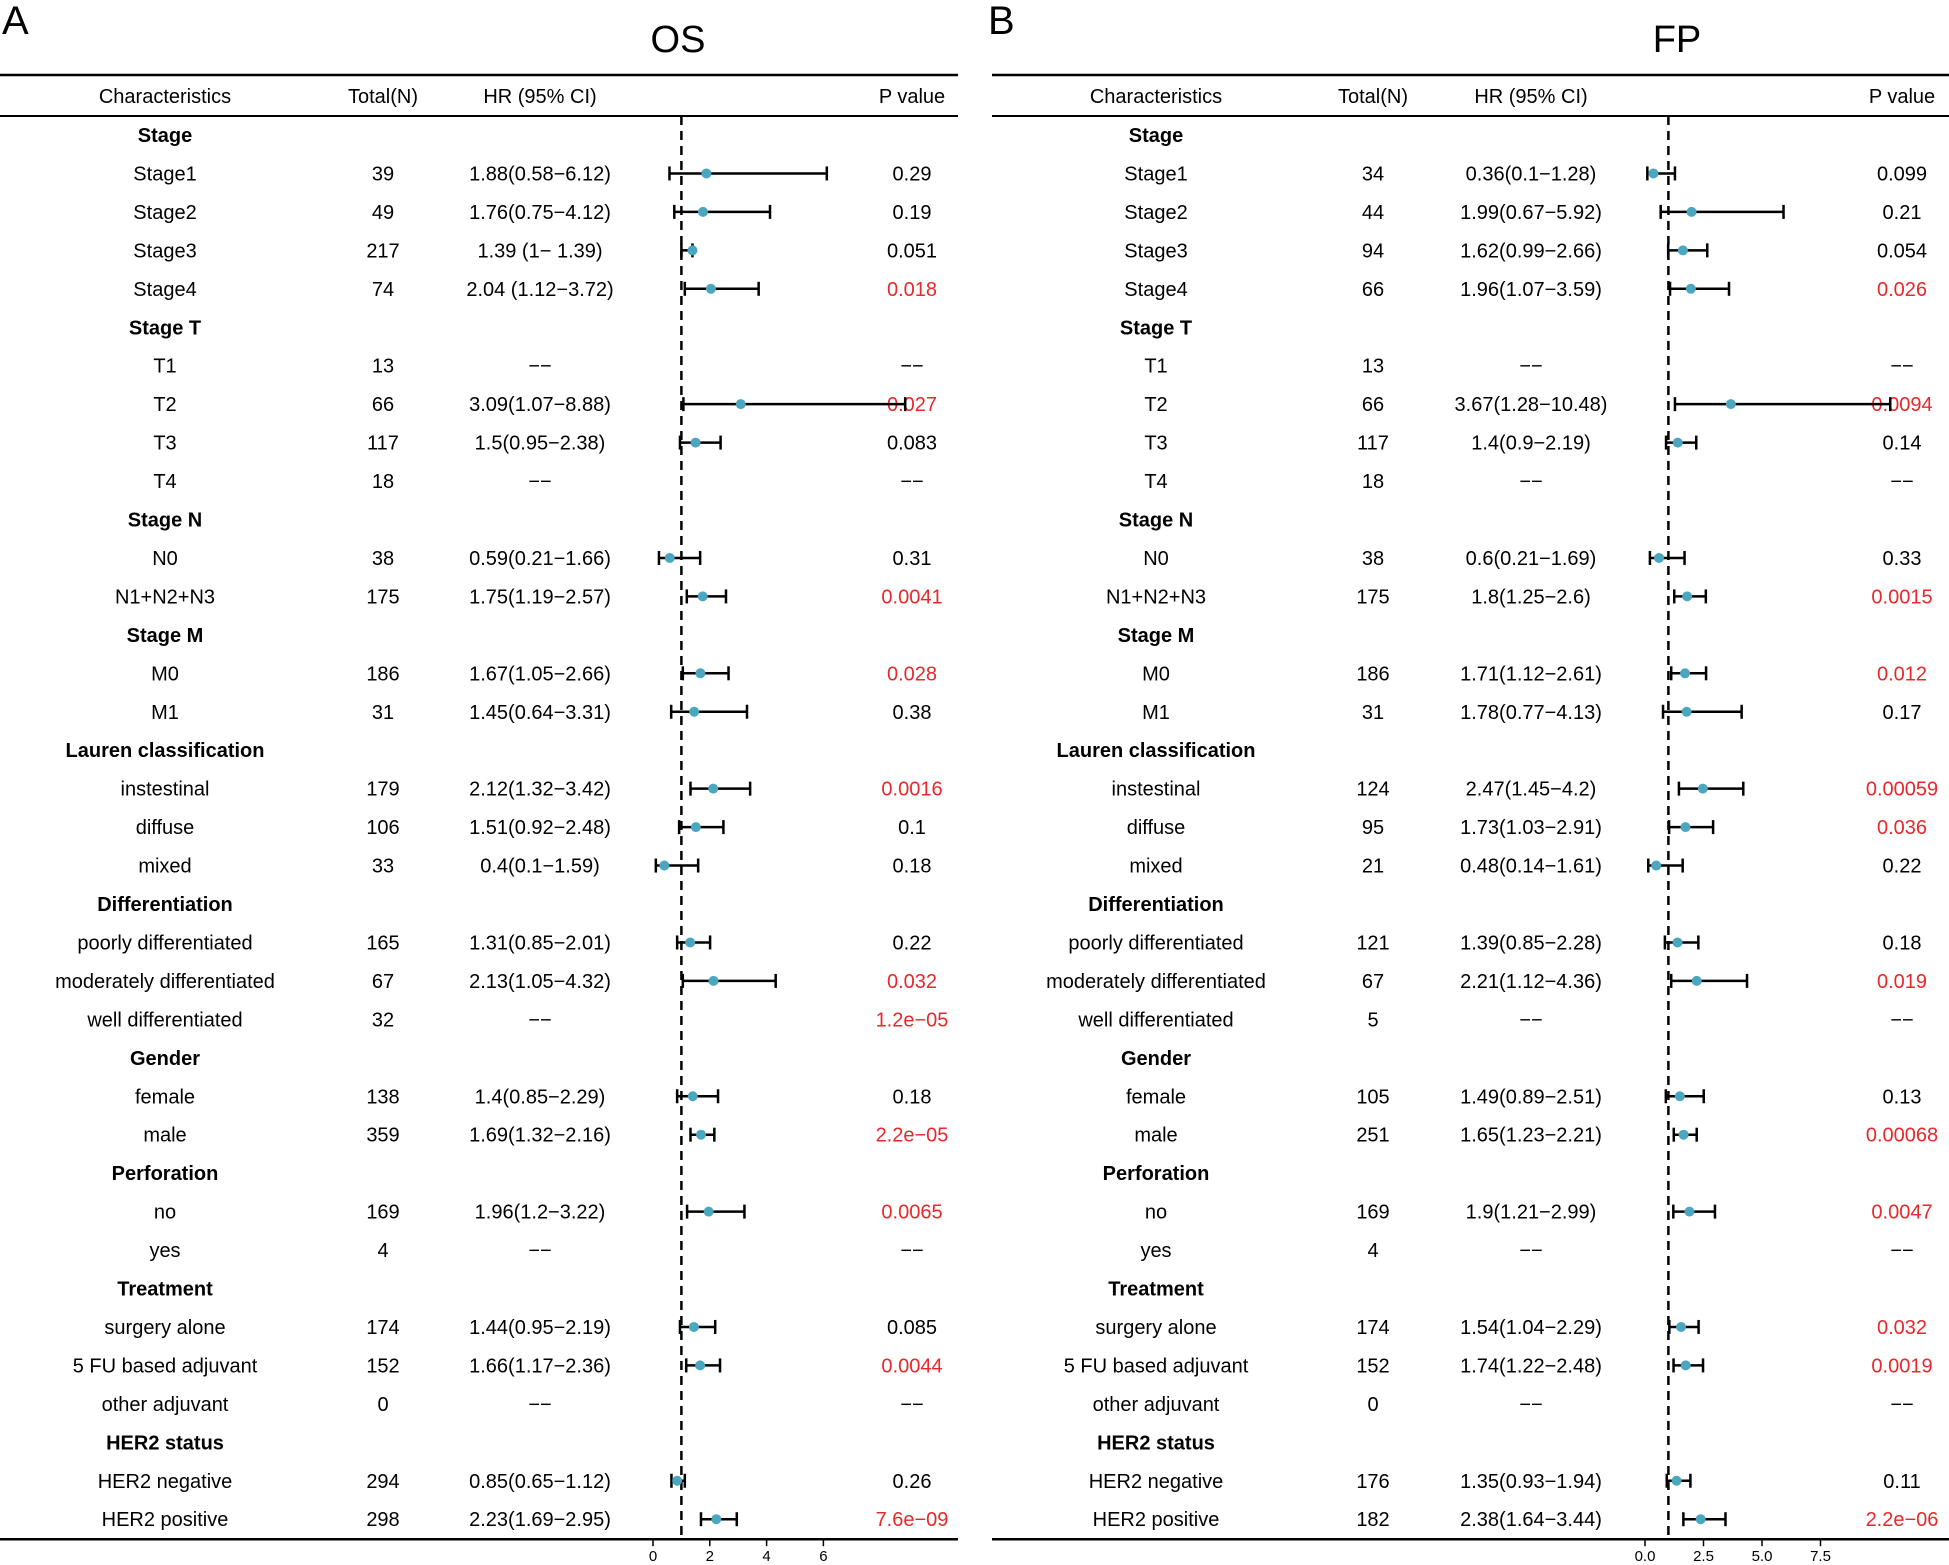  What do you see at coordinates (1531, 867) in the screenshot?
I see `row-hr-ci: 0.48(0.14−1.61)` at bounding box center [1531, 867].